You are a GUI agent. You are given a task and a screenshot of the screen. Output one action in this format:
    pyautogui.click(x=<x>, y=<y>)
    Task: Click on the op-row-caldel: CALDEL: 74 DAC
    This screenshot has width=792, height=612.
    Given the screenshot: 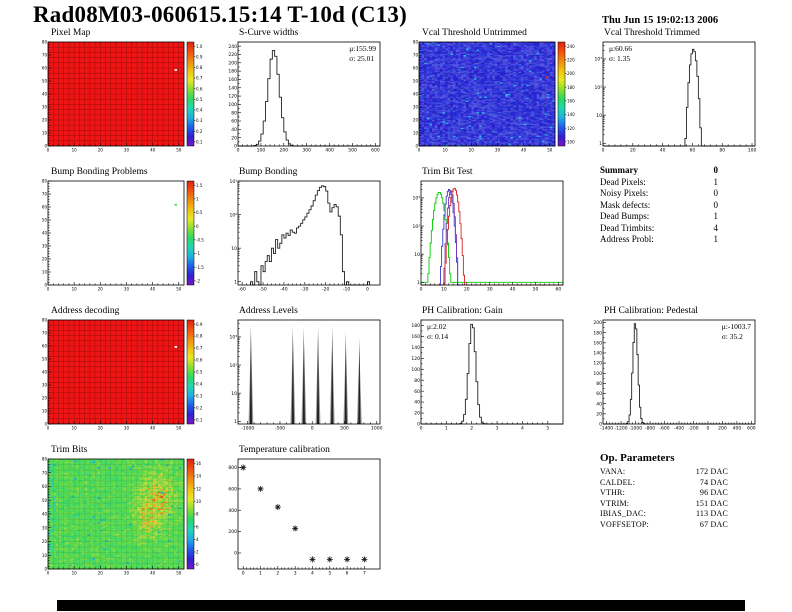 What is the action you would take?
    pyautogui.click(x=664, y=483)
    